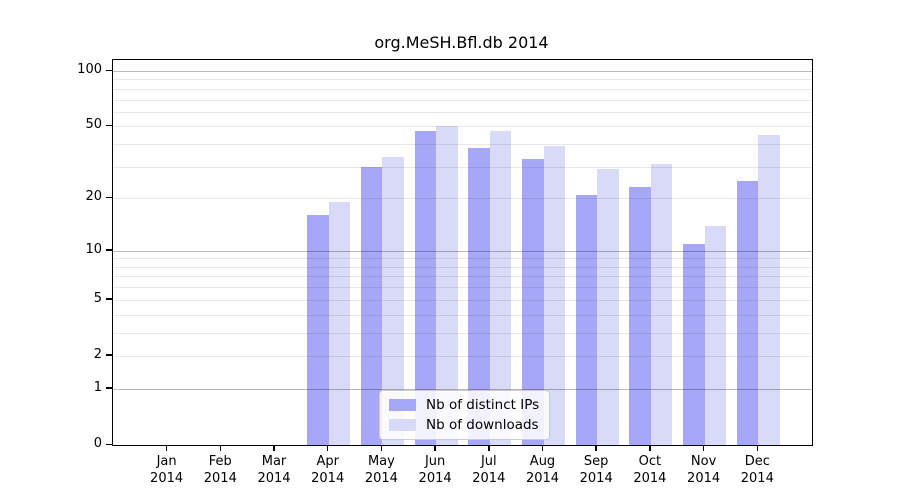 The width and height of the screenshot is (900, 500). I want to click on x-tick-mark-sep, so click(596, 448).